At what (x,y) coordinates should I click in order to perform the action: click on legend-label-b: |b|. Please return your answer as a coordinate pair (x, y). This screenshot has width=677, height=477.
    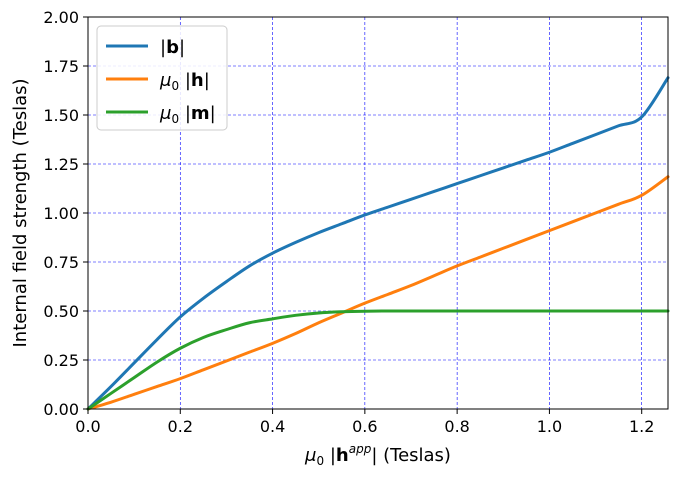
    Looking at the image, I should click on (172, 47).